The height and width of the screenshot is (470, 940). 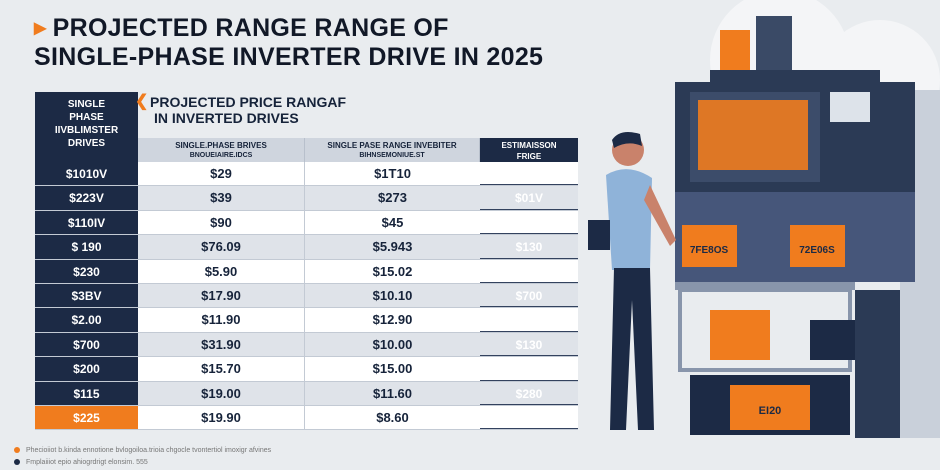 I want to click on row-label-cell: $2.00, so click(x=86, y=320).